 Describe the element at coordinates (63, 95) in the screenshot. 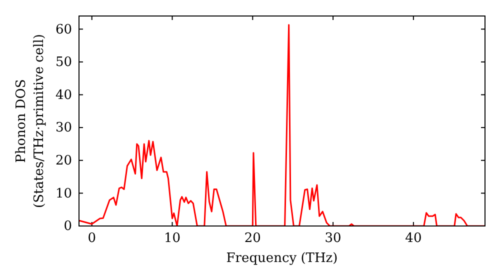

I see `y-tick-label: 40` at that location.